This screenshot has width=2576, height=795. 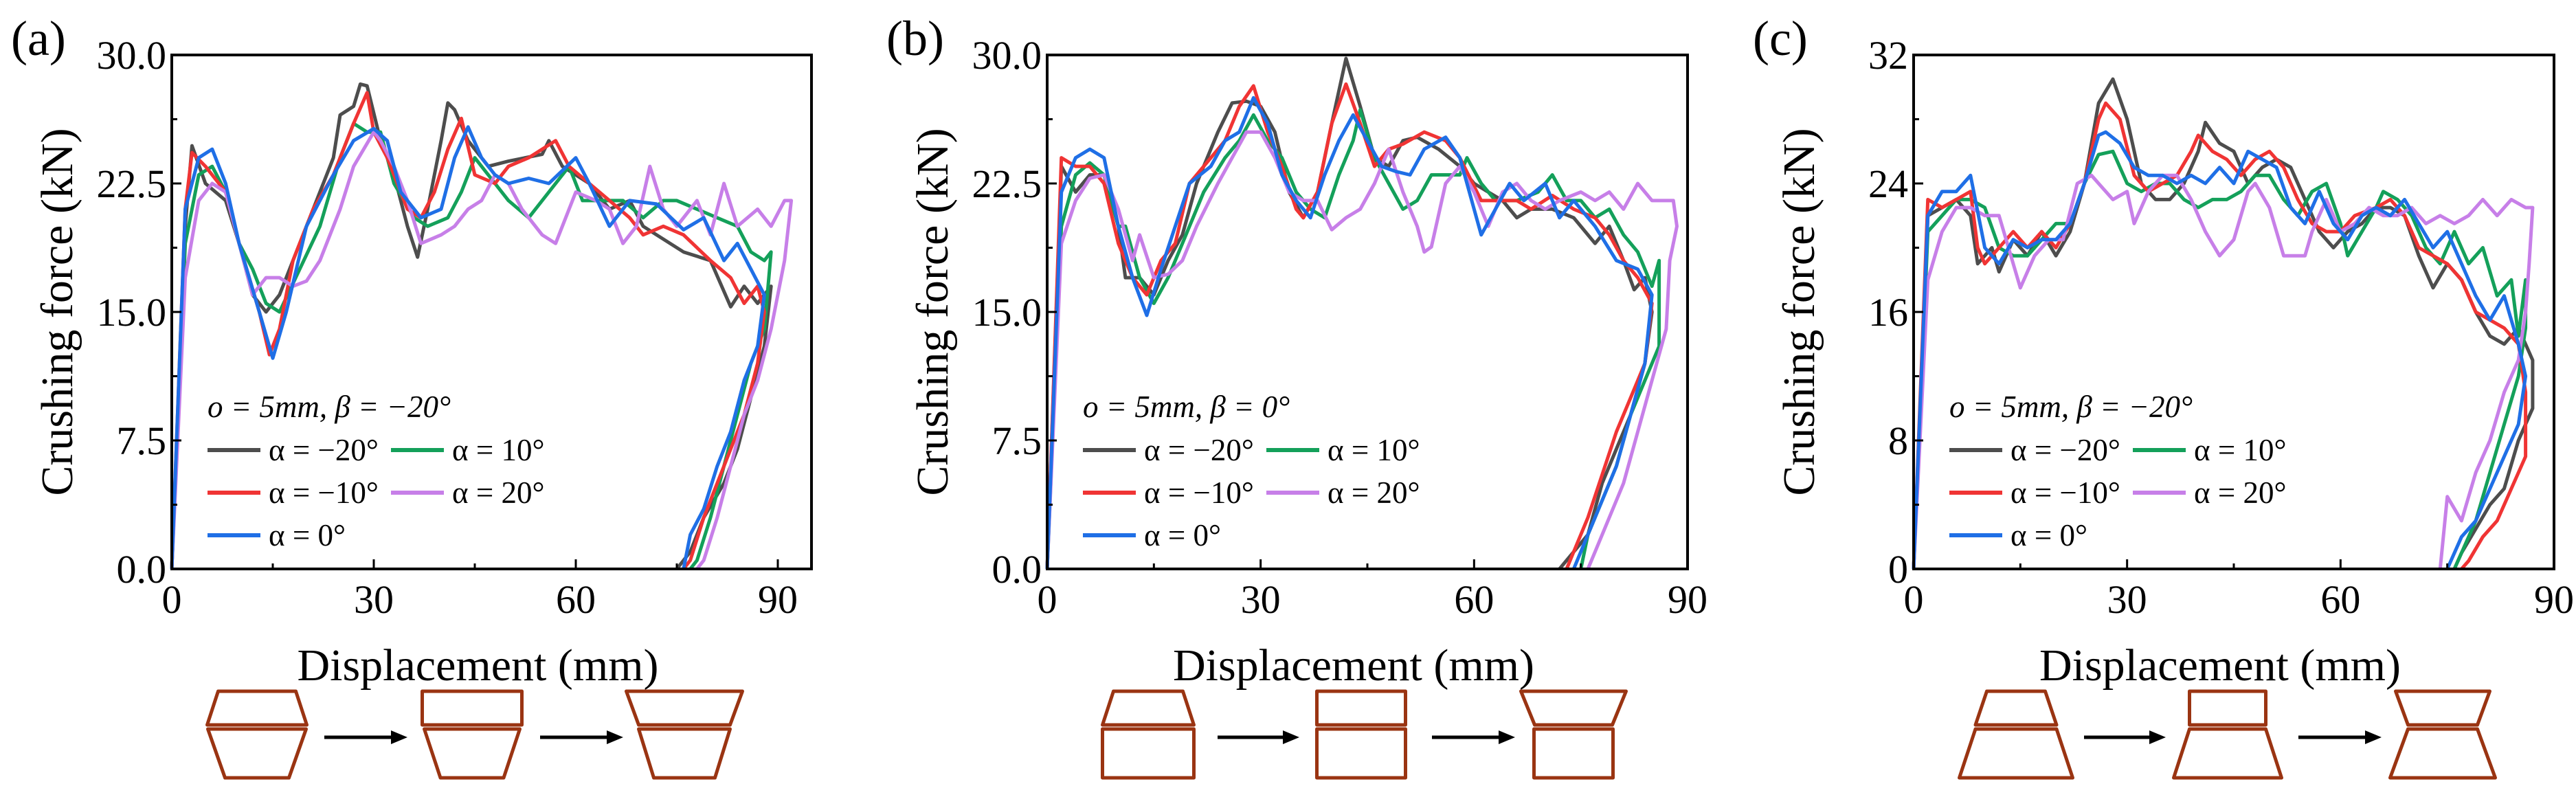 I want to click on x-axis-title: Displacement (mm), so click(x=1353, y=665).